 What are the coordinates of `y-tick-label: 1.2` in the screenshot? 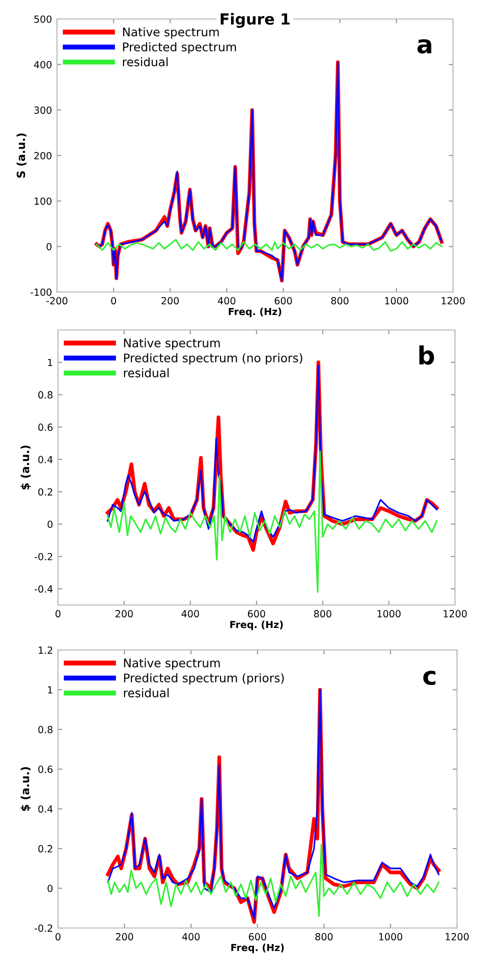 It's located at (45, 650).